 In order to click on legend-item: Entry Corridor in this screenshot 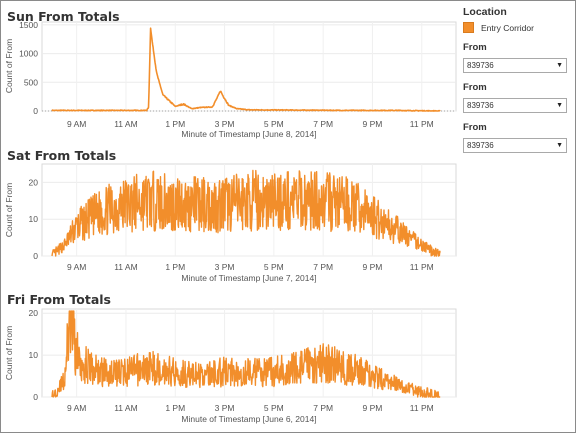, I will do `click(518, 27)`.